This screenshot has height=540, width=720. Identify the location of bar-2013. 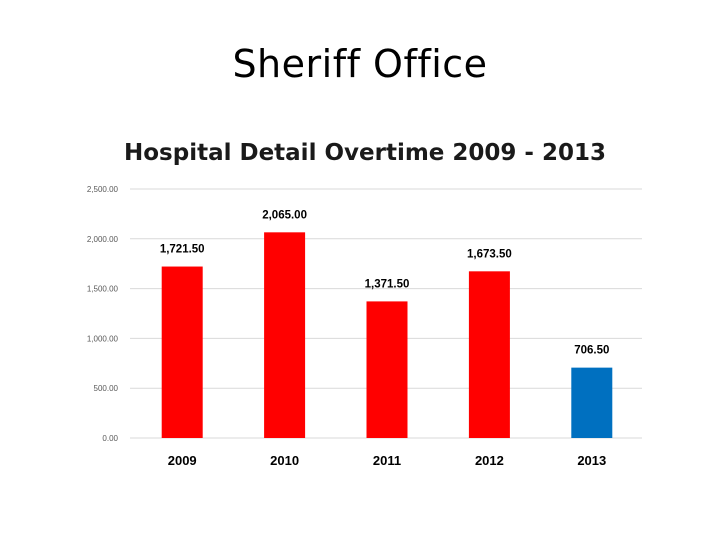
(592, 402).